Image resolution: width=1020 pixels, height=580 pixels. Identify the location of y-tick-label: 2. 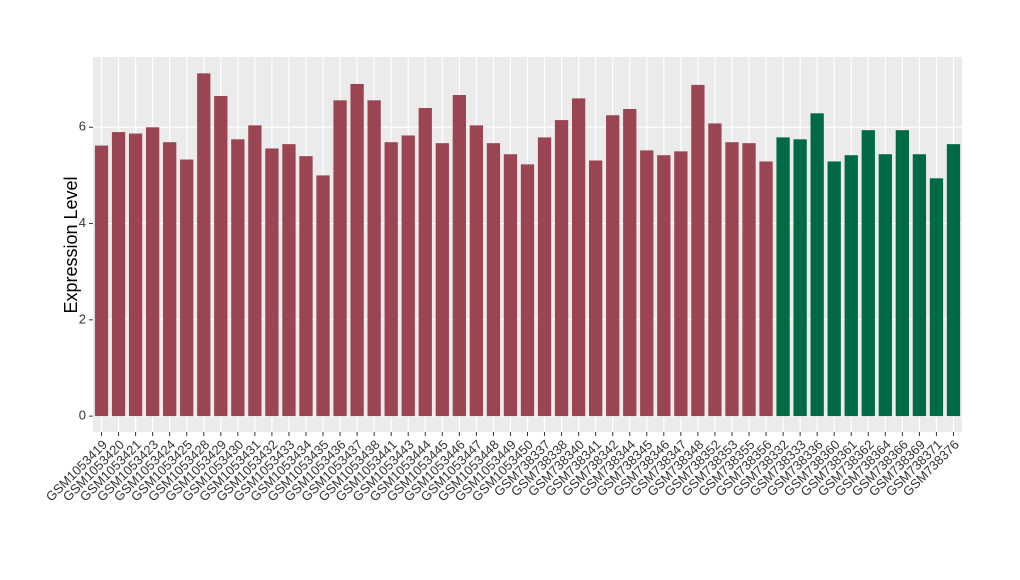
(82, 318).